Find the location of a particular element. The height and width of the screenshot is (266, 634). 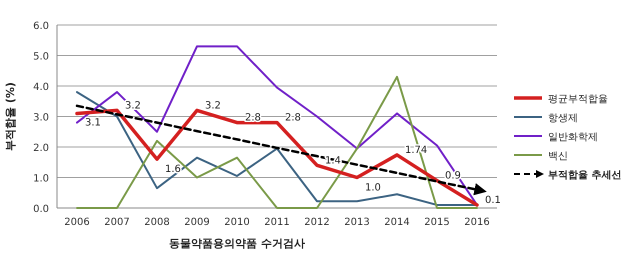

x-tick-label: 2008 is located at coordinates (157, 222).